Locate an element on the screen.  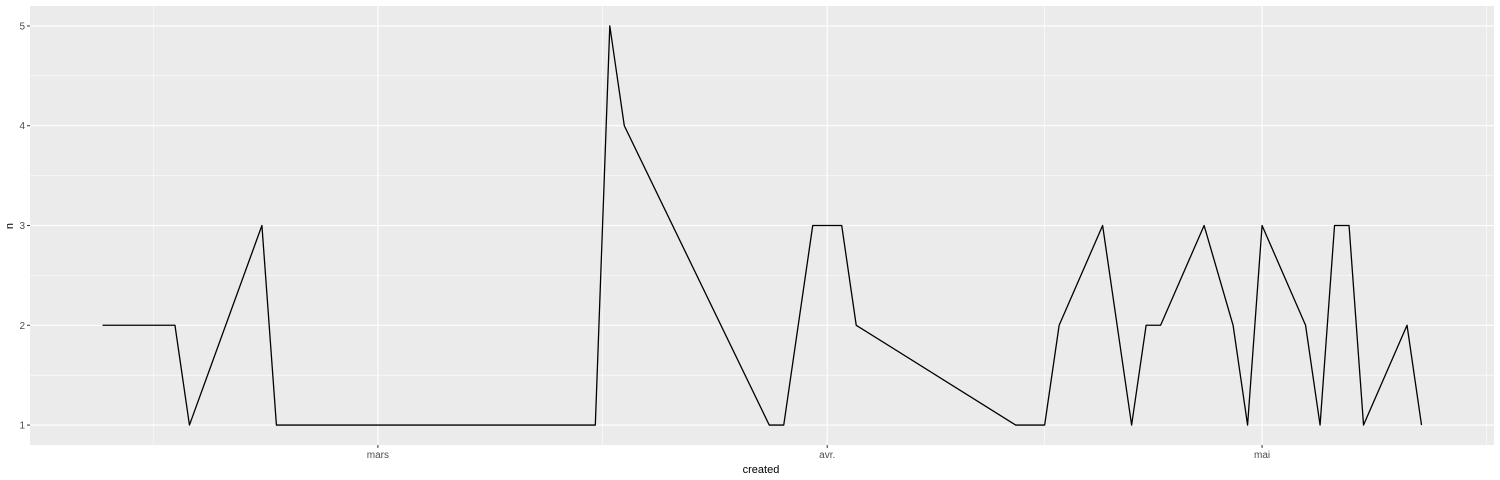
x-axis-title: created is located at coordinates (761, 470).